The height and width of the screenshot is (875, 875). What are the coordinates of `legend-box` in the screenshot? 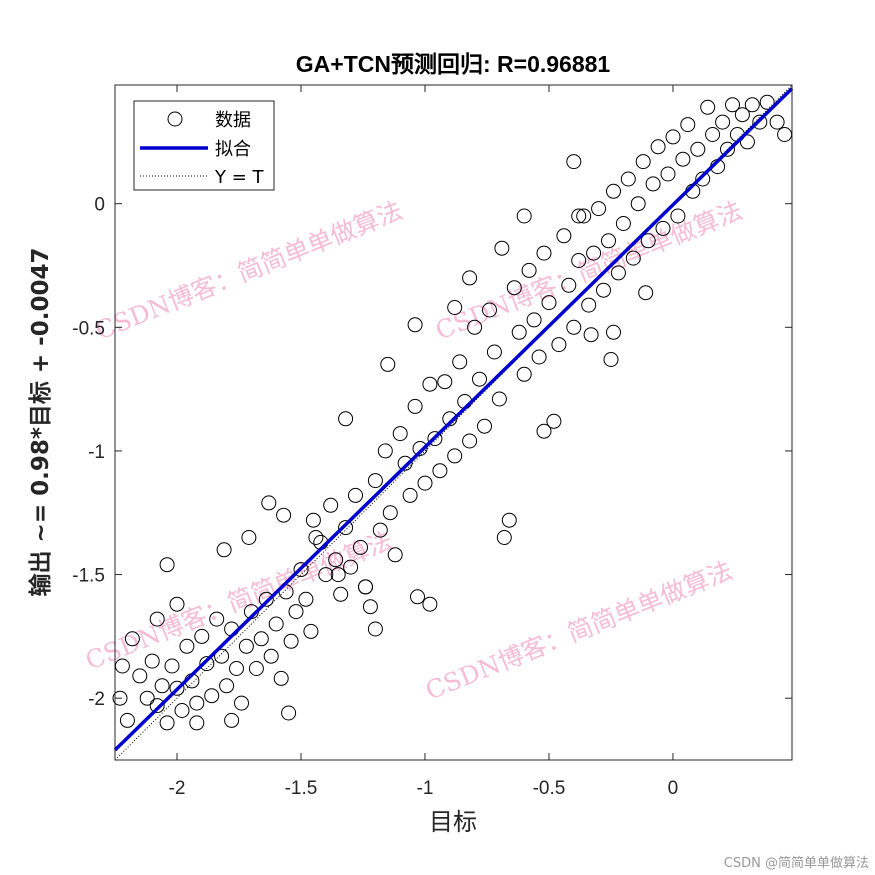 It's located at (204, 145).